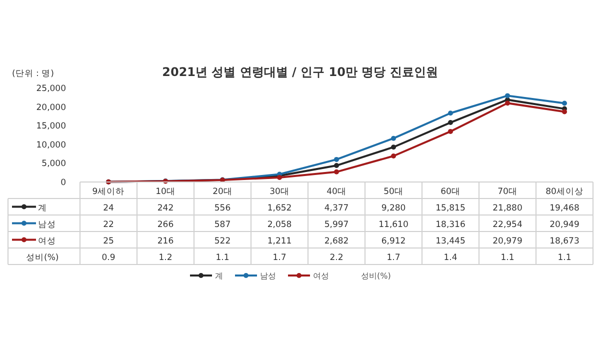  I want to click on data-label: 9,280, so click(393, 208).